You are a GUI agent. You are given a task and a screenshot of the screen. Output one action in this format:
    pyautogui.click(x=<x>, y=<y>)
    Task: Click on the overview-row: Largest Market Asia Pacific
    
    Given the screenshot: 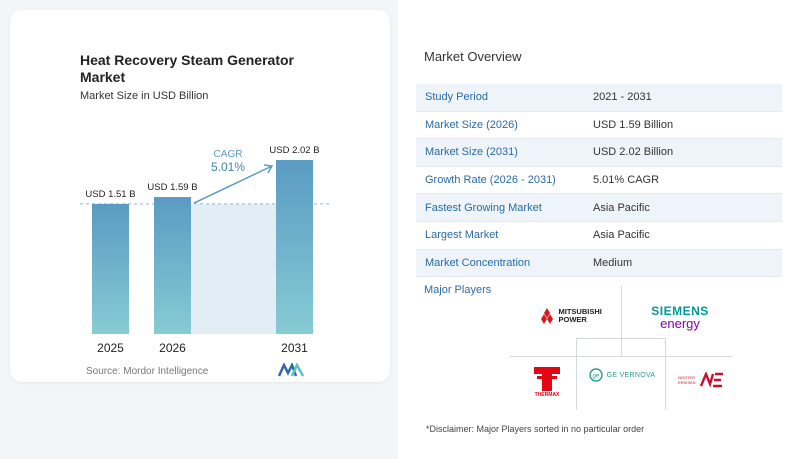 What is the action you would take?
    pyautogui.click(x=599, y=236)
    